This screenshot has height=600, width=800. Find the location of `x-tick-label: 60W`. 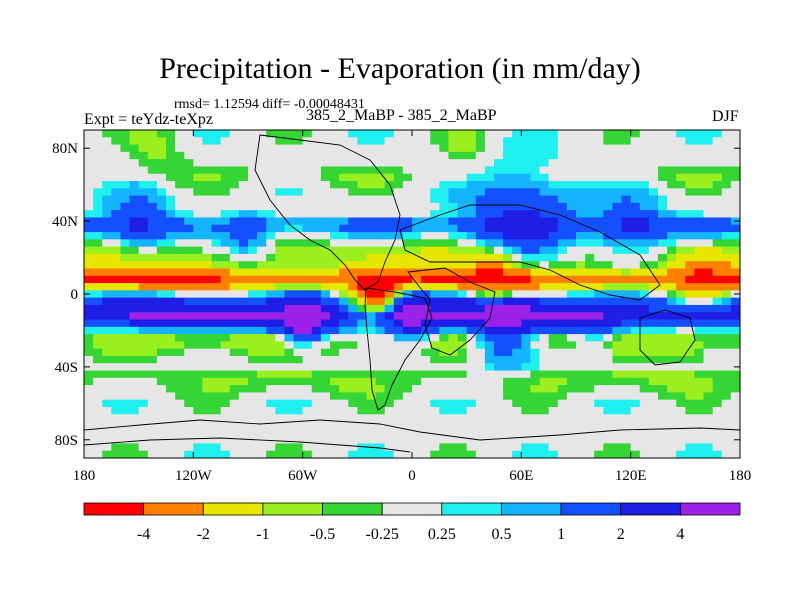

x-tick-label: 60W is located at coordinates (303, 476).